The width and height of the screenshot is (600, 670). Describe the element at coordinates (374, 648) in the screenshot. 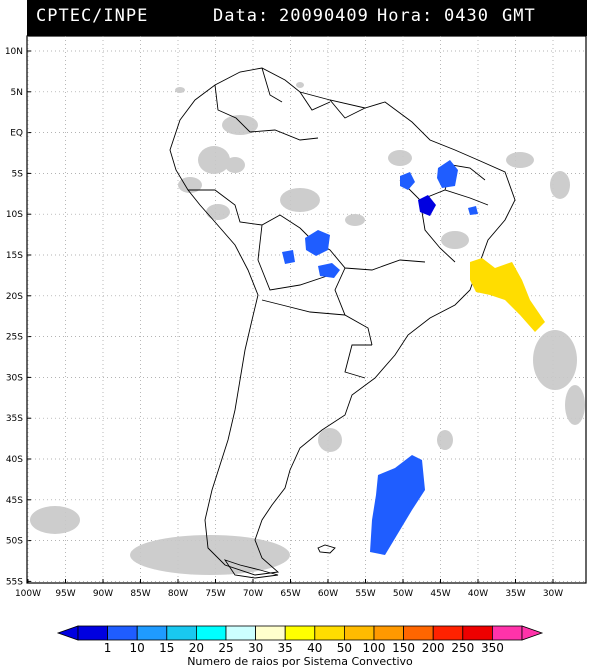

I see `colorbar-label: 100` at that location.